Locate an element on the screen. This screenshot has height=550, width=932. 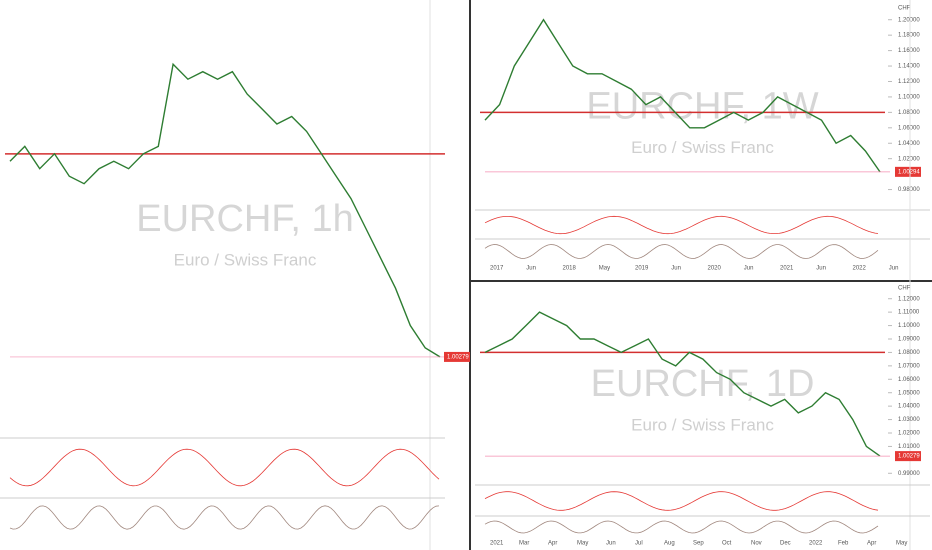
y-tick-label: 1.20000 is located at coordinates (909, 20).